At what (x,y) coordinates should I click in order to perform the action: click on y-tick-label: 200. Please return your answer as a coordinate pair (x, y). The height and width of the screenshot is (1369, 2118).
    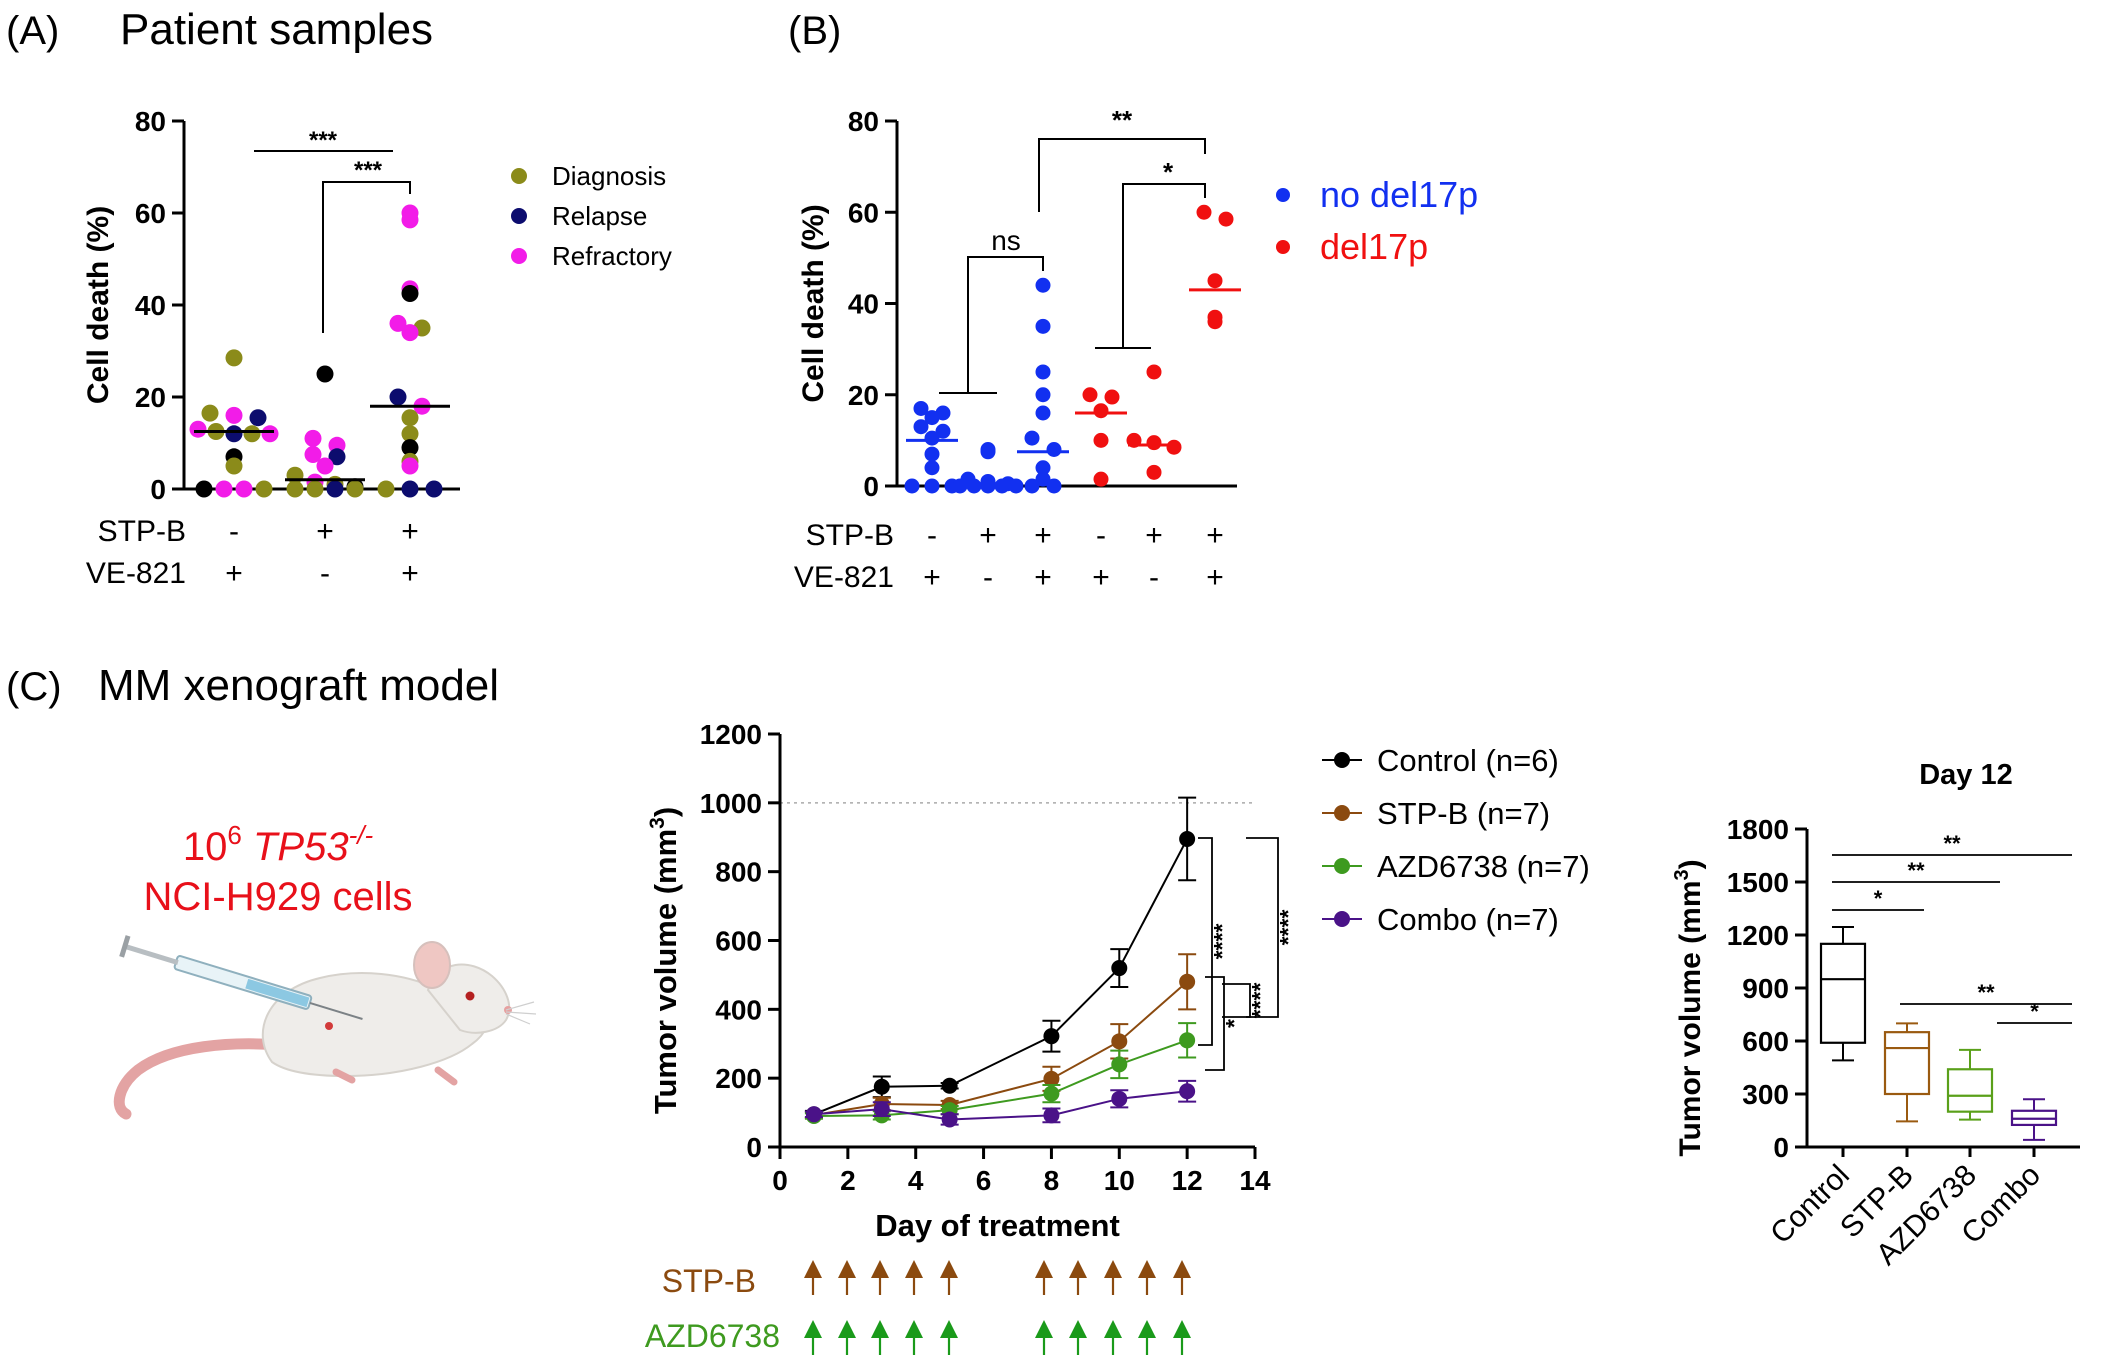
    Looking at the image, I should click on (738, 1078).